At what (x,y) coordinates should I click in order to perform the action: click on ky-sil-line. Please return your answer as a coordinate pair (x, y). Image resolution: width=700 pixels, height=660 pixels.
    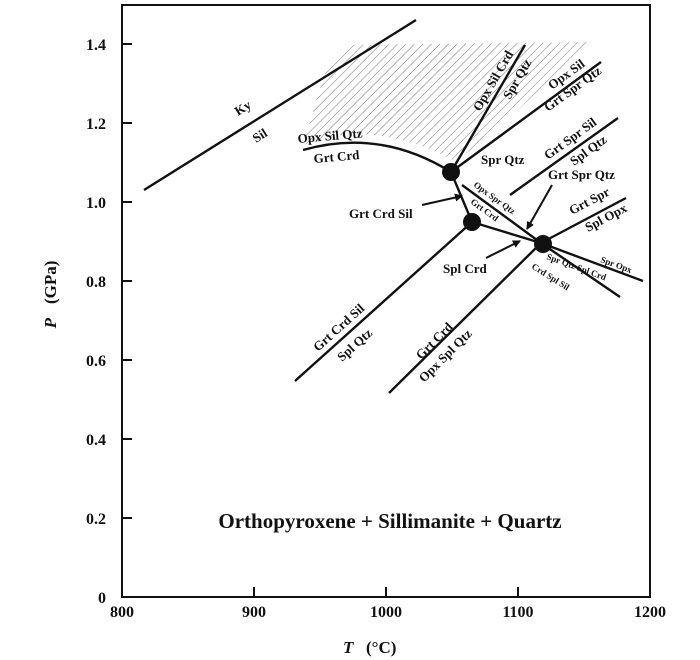
    Looking at the image, I should click on (280, 105).